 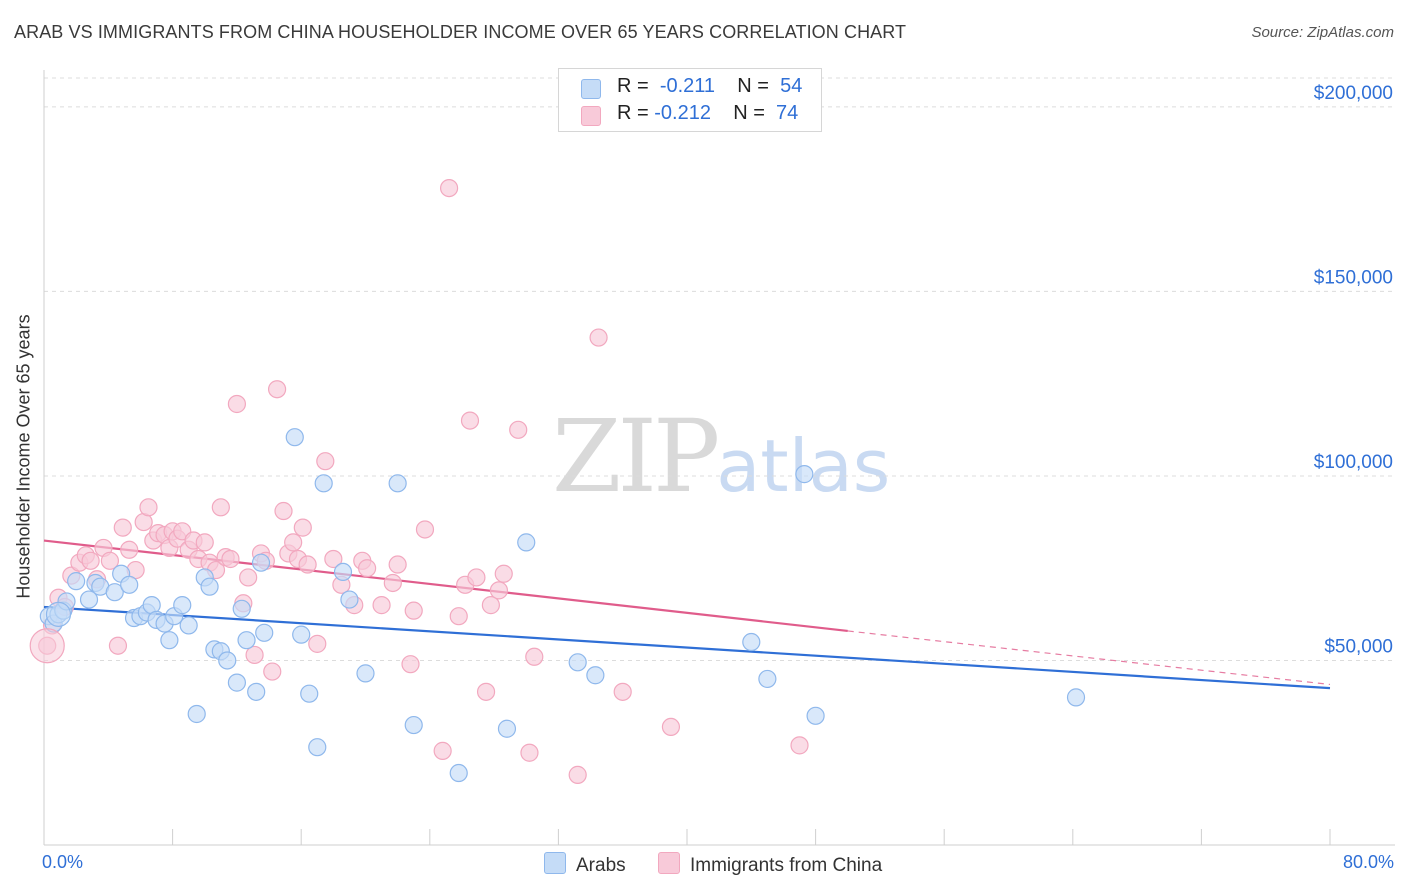 I want to click on china-swatch, so click(x=591, y=116).